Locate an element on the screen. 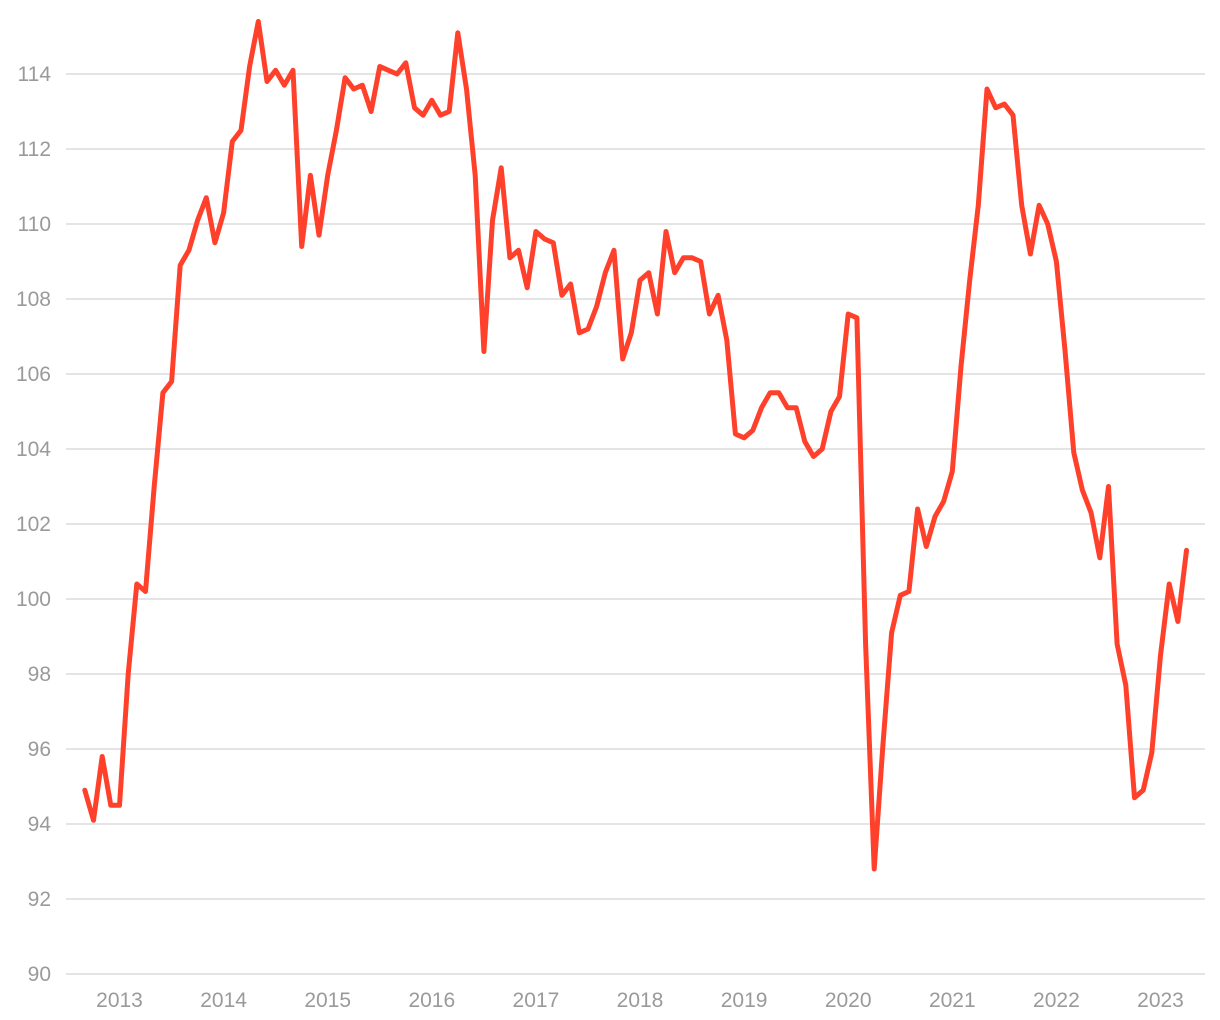 This screenshot has width=1220, height=1020. y-tick-label-112: 112 is located at coordinates (34, 149).